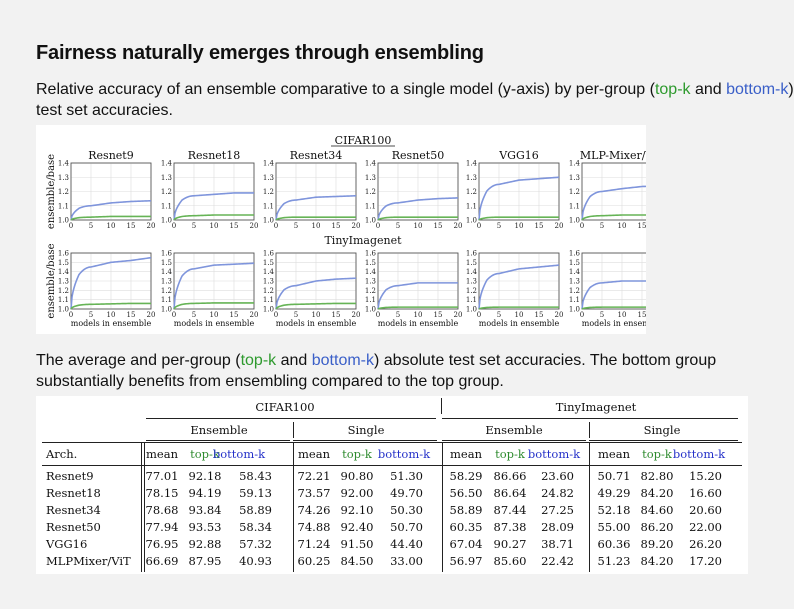 The image size is (794, 609). I want to click on figure-row-title: TinyImagenet, so click(363, 240).